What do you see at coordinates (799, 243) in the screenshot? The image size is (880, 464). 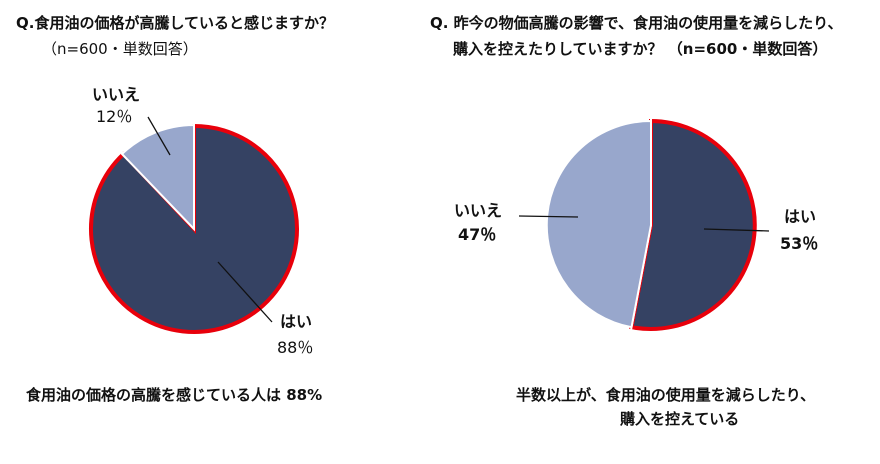 I see `right-value-yes: 53％` at bounding box center [799, 243].